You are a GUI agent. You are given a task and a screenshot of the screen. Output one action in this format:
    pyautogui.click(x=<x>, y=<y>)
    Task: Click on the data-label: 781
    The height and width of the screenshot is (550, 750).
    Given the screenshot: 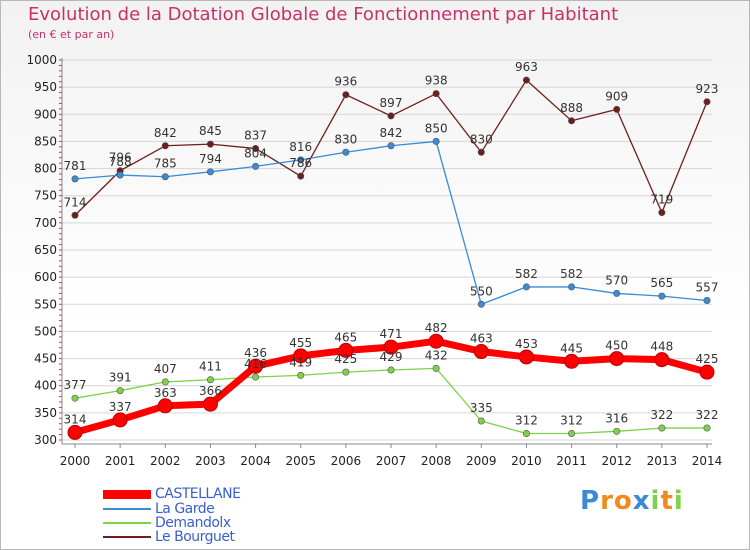 What is the action you would take?
    pyautogui.click(x=75, y=166)
    